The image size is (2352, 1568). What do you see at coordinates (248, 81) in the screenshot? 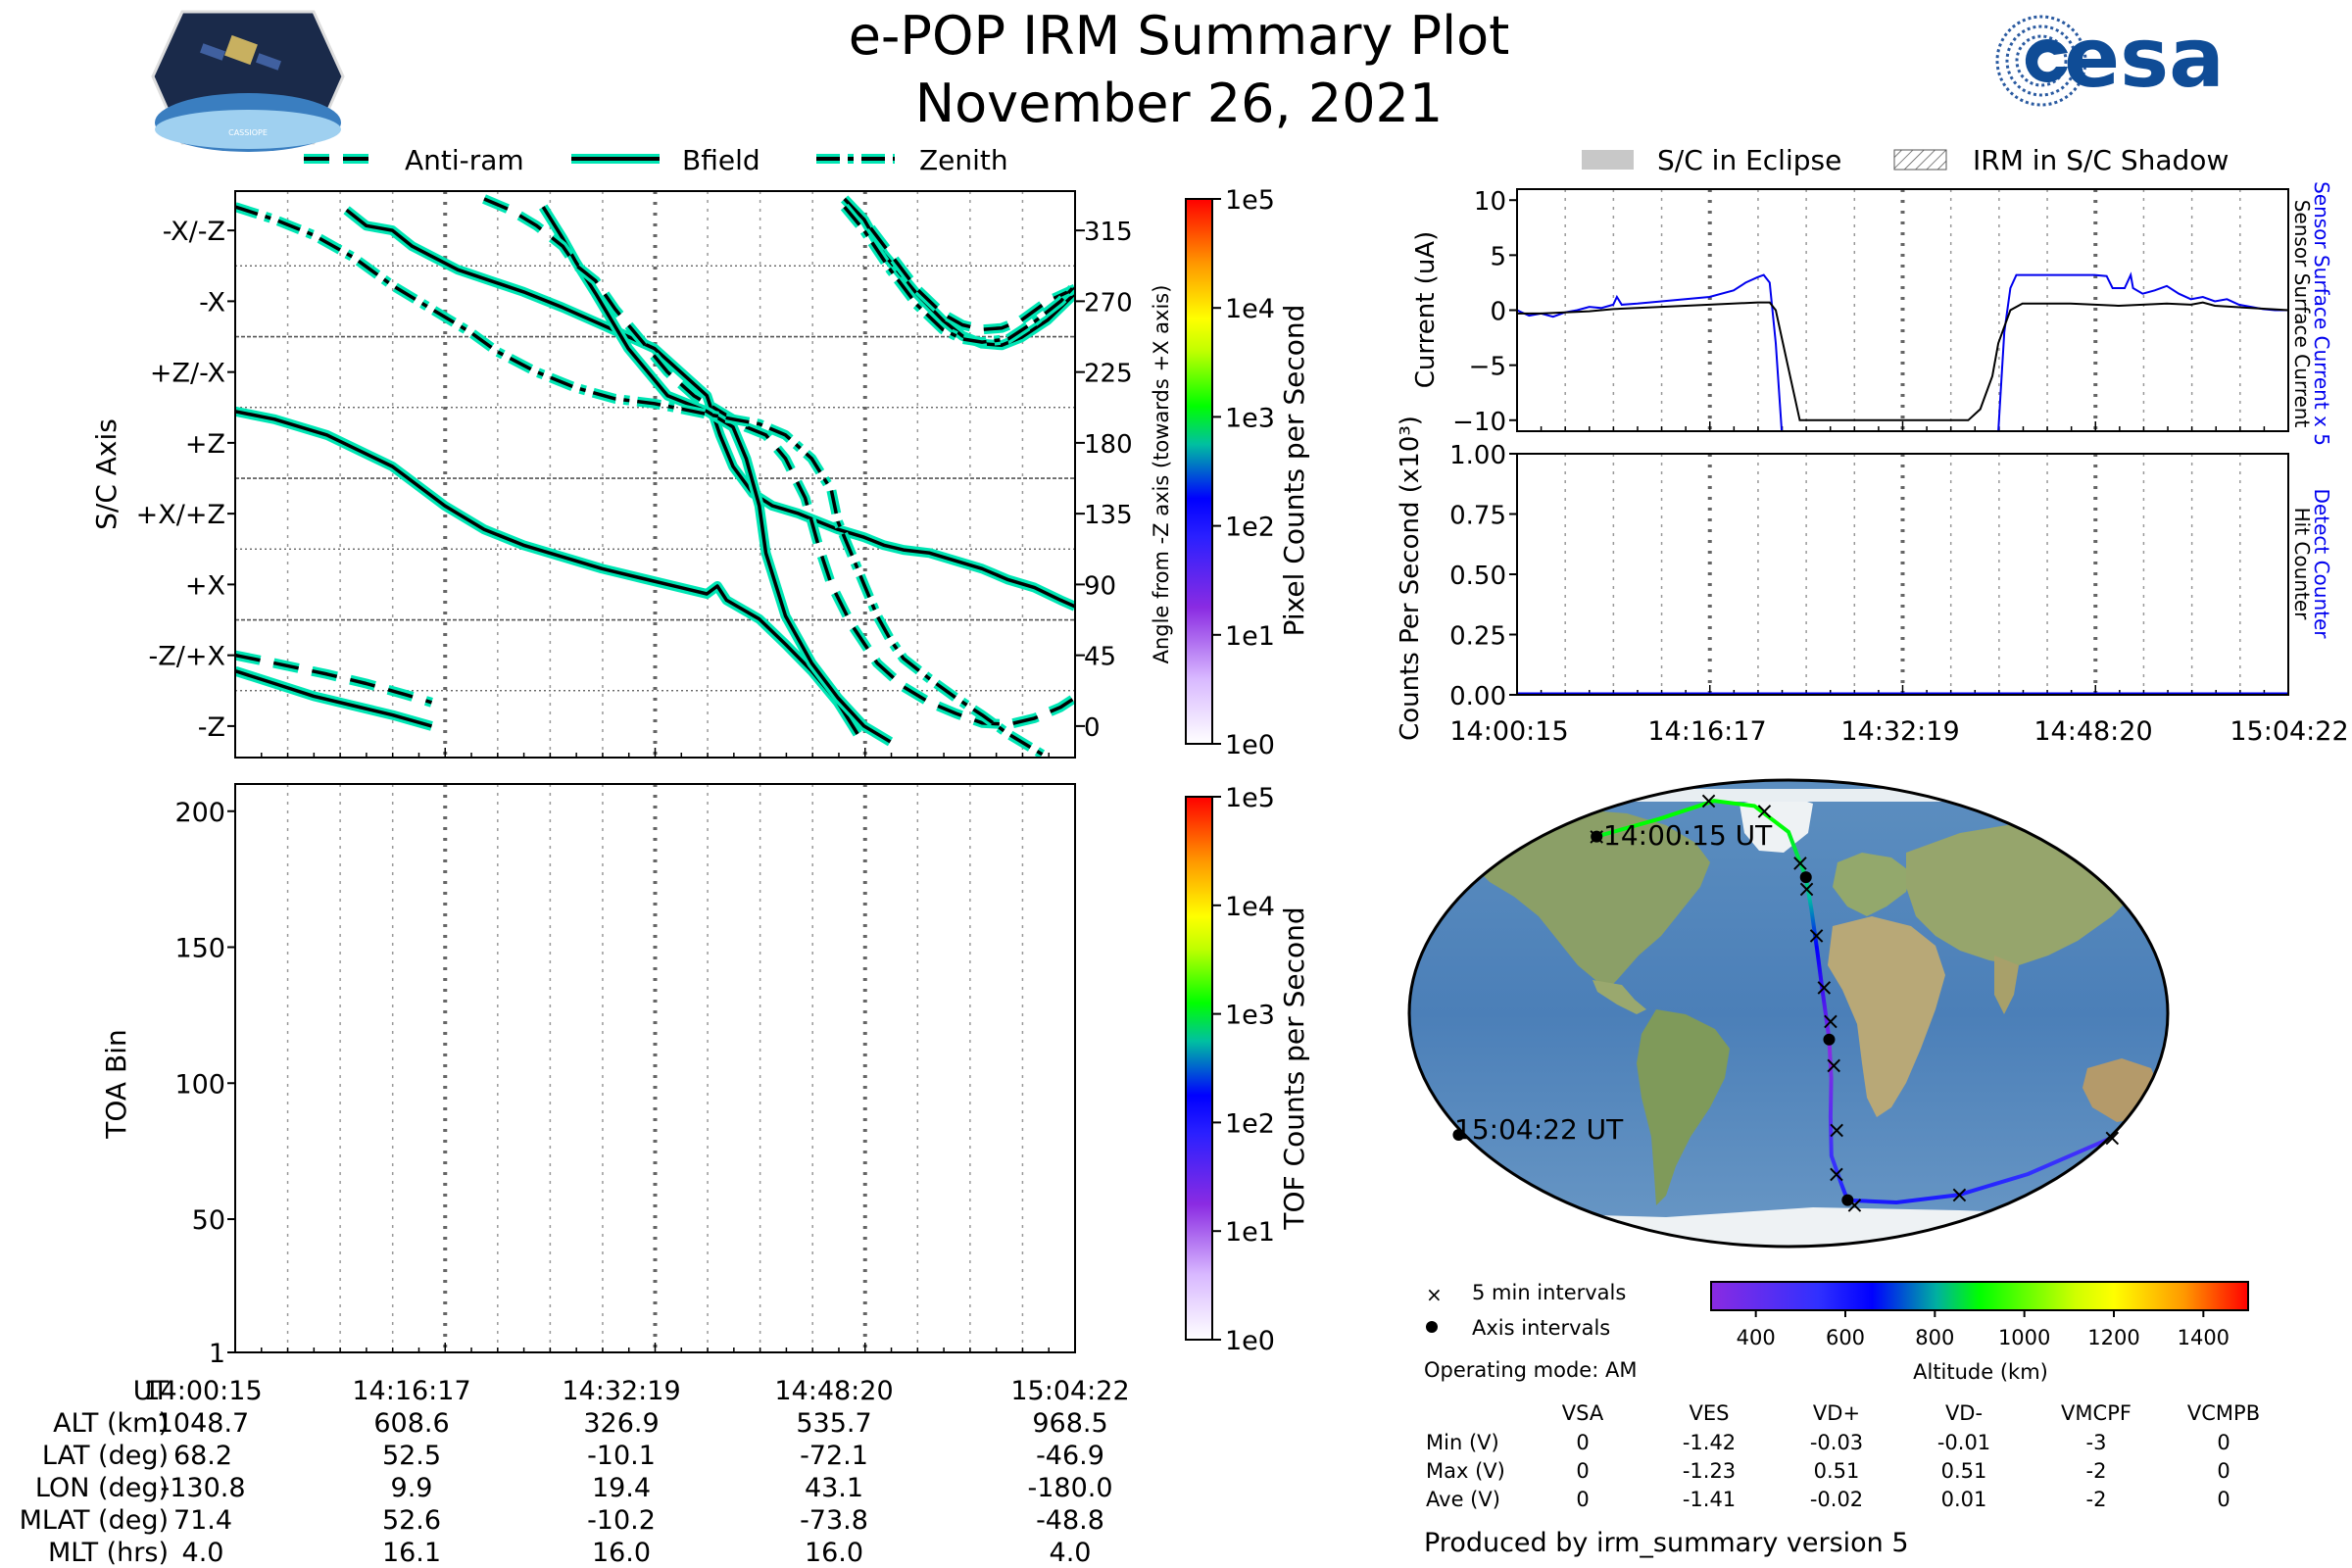
I see `cassiope-logo: CASSIOPE` at bounding box center [248, 81].